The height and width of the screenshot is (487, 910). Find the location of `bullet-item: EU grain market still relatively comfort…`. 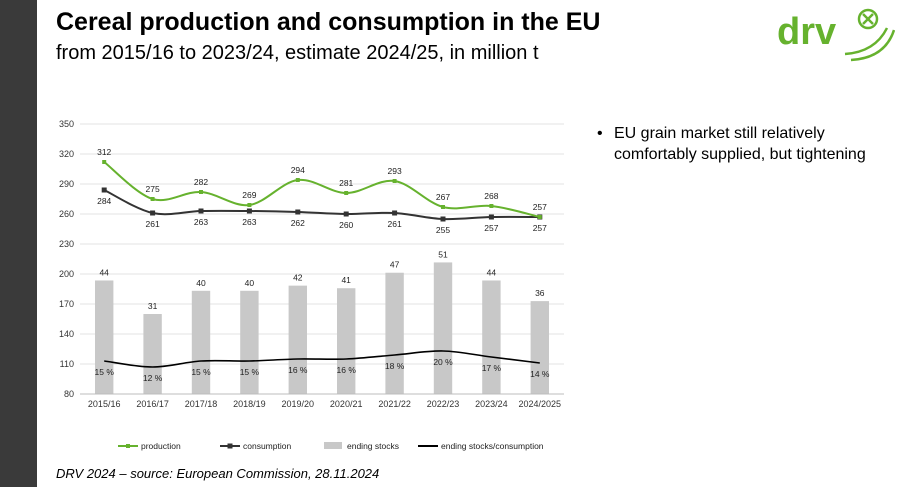

bullet-item: EU grain market still relatively comfort… is located at coordinates (740, 144).